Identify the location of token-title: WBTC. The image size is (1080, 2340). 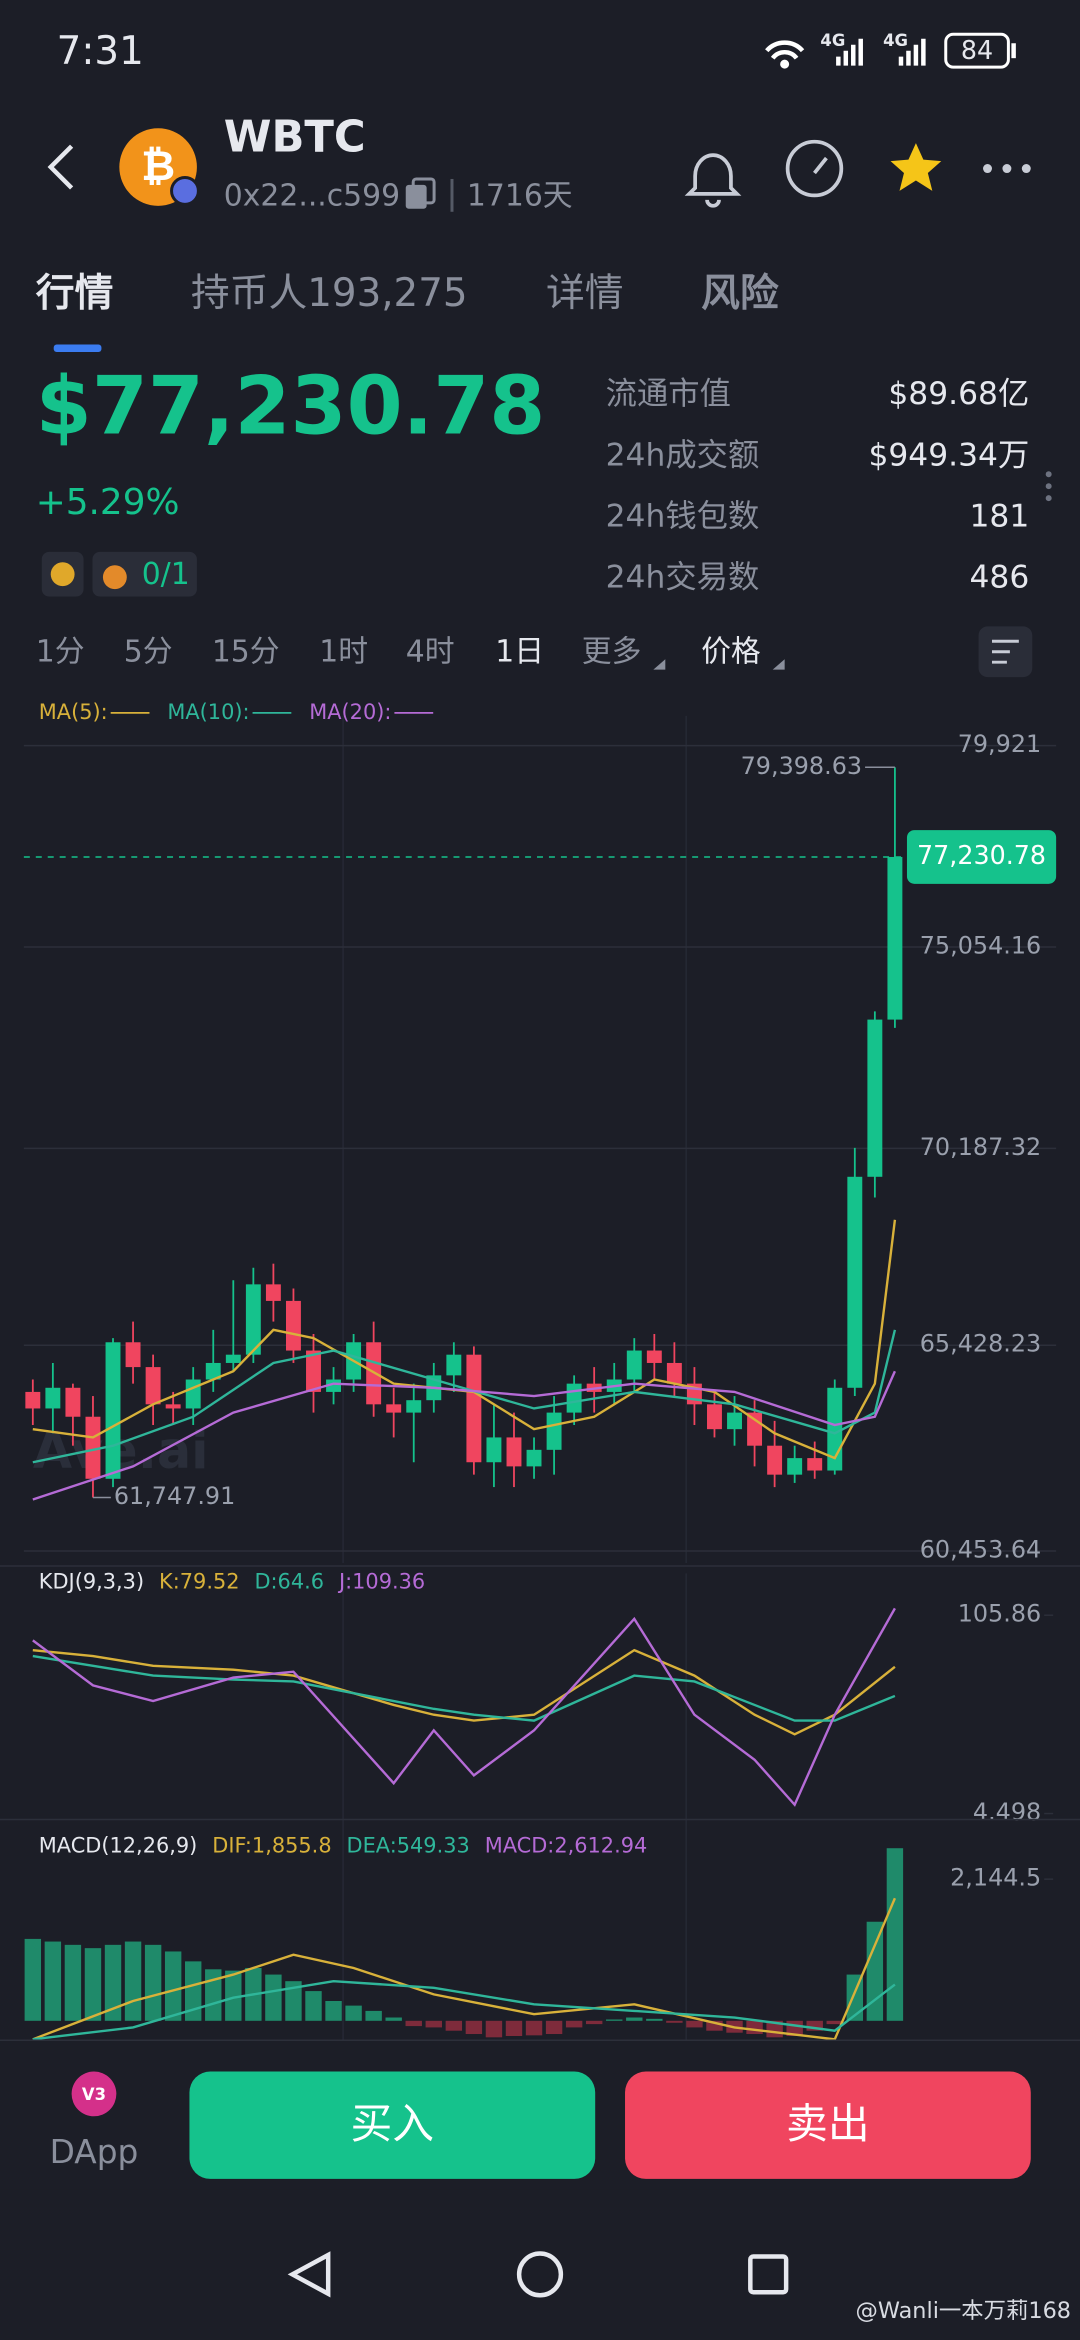
(295, 138).